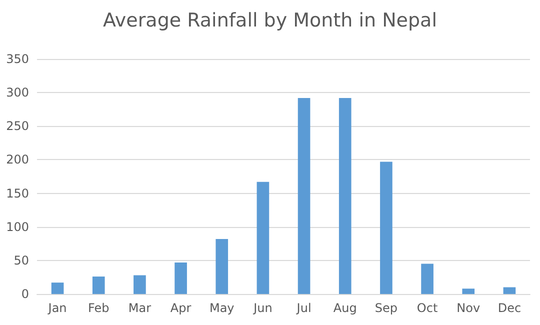 The image size is (540, 325). I want to click on x-tick-label: Dec, so click(510, 308).